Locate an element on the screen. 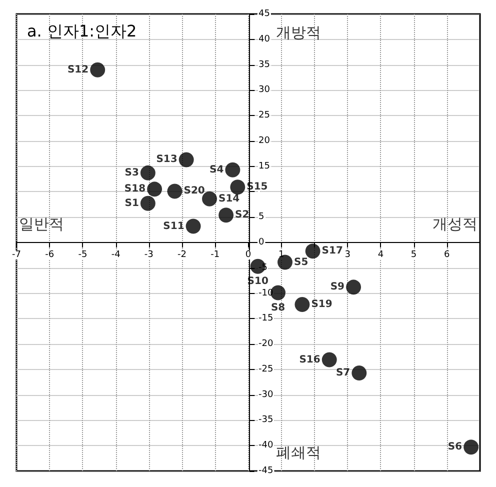  x-tick-label: 4 is located at coordinates (381, 255).